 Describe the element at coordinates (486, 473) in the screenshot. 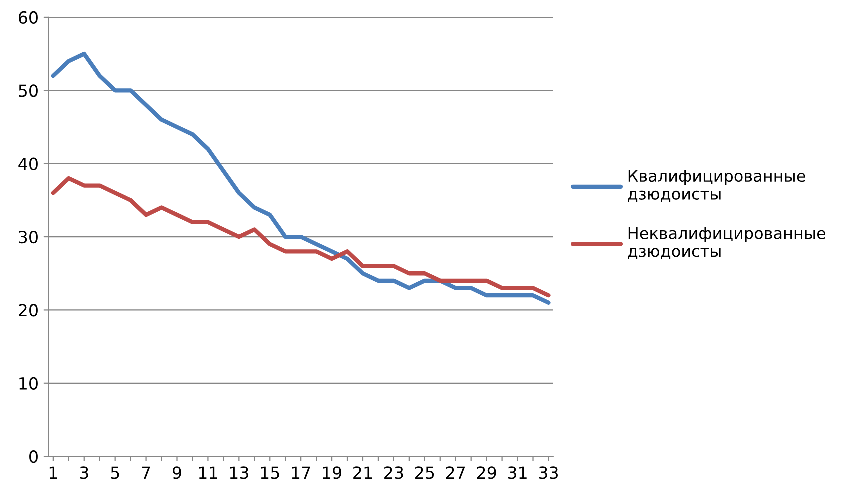

I see `x-tick-label: 29` at that location.